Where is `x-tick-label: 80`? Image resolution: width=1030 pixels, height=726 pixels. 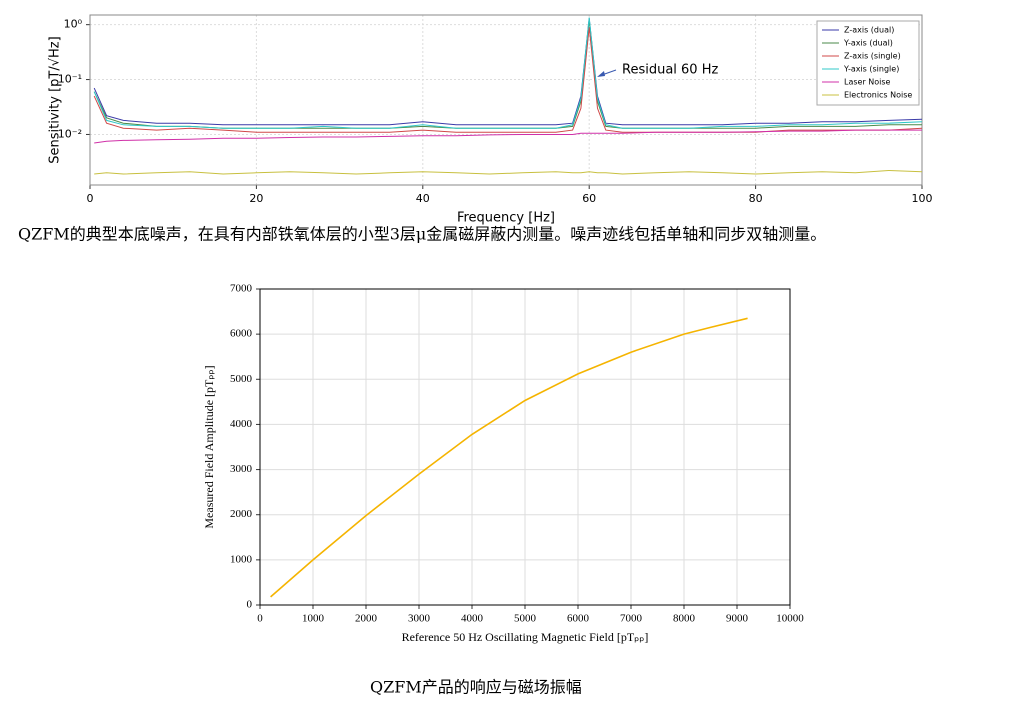
x-tick-label: 80 is located at coordinates (756, 198).